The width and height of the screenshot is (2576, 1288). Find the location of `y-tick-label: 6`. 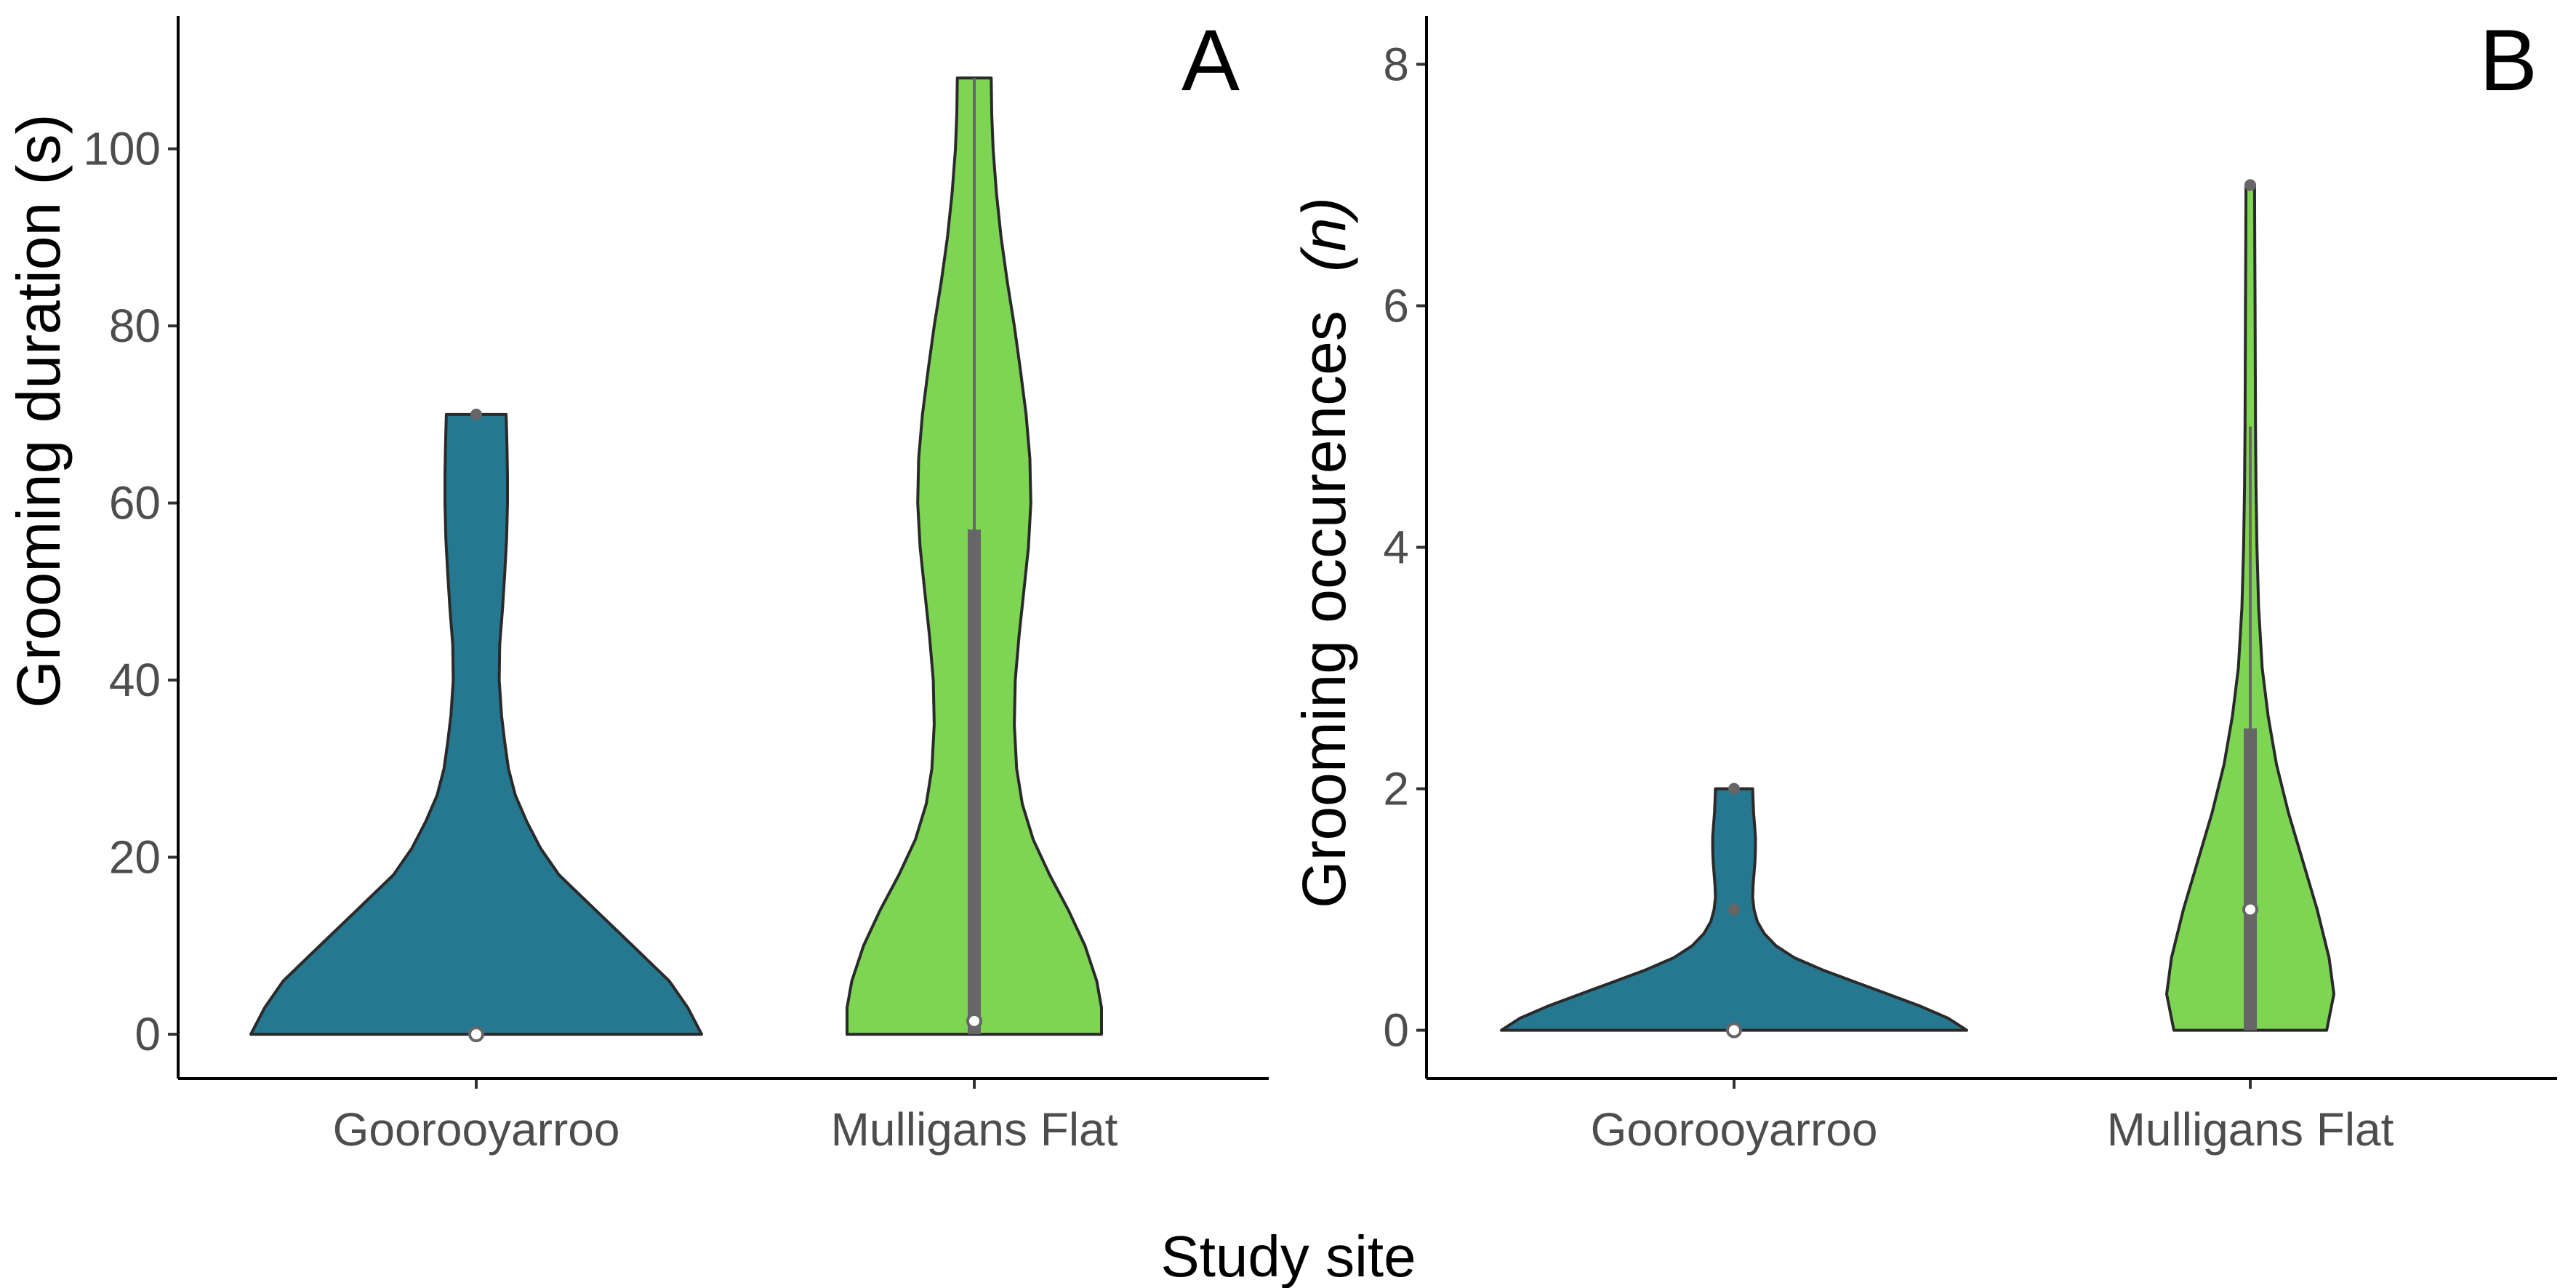

y-tick-label: 6 is located at coordinates (1396, 305).